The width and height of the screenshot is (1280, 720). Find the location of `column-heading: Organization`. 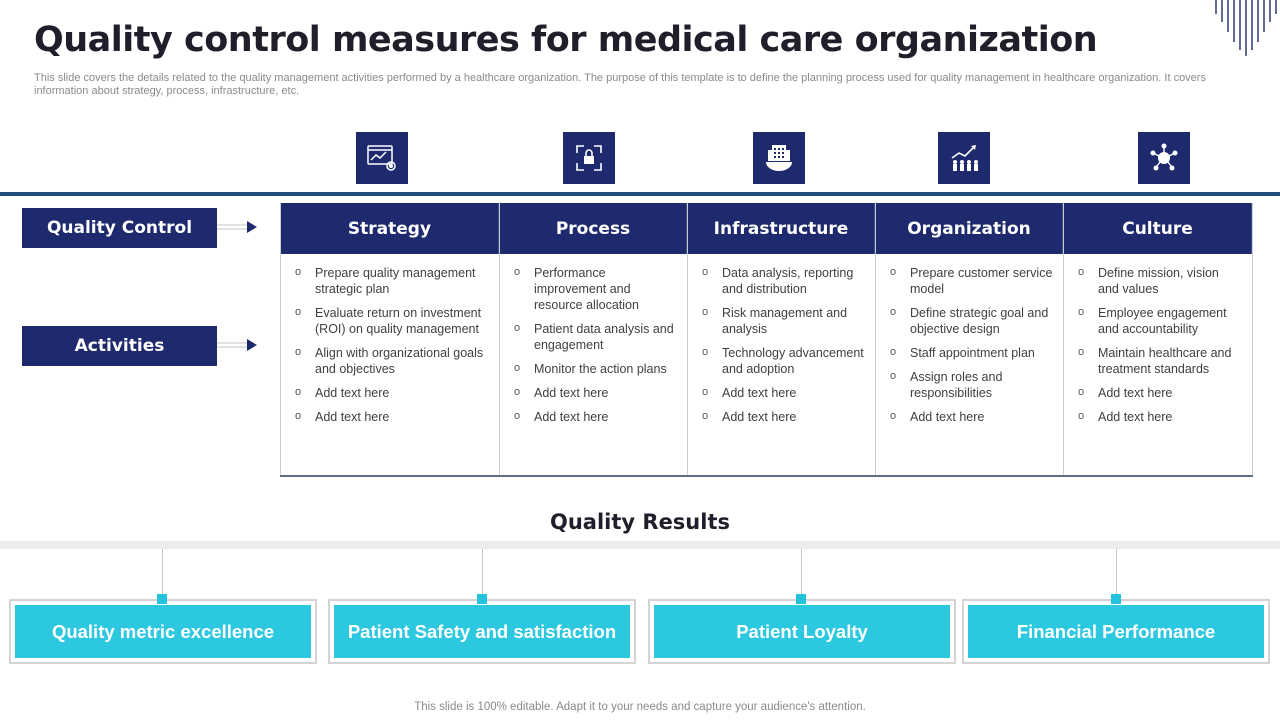

column-heading: Organization is located at coordinates (969, 228).